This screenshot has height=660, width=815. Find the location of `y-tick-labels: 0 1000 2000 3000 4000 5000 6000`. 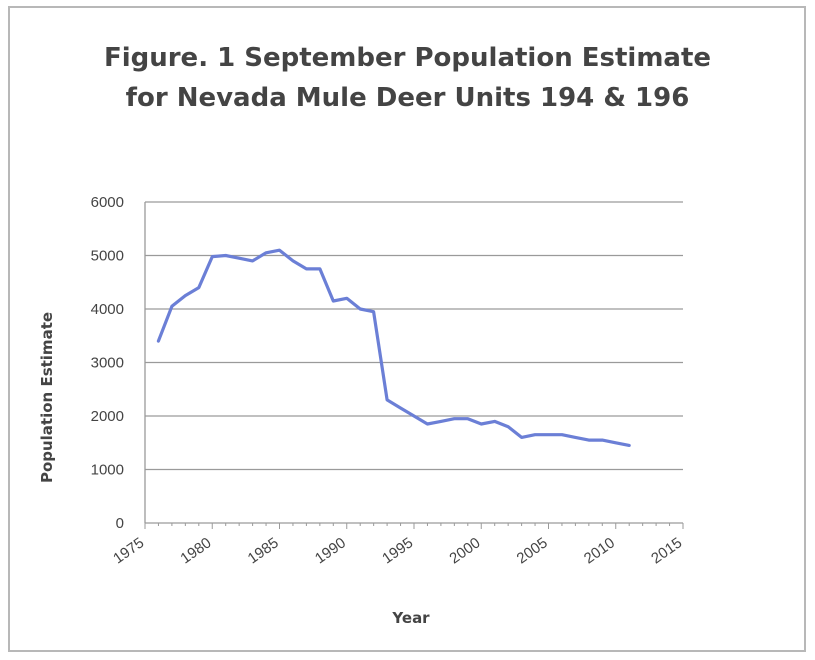

y-tick-labels: 0 1000 2000 3000 4000 5000 6000 is located at coordinates (107, 363).